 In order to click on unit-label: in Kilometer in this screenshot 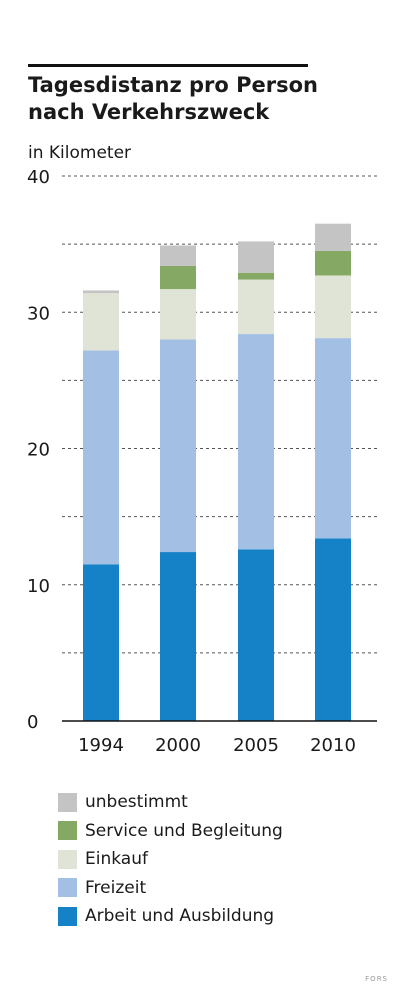, I will do `click(80, 153)`.